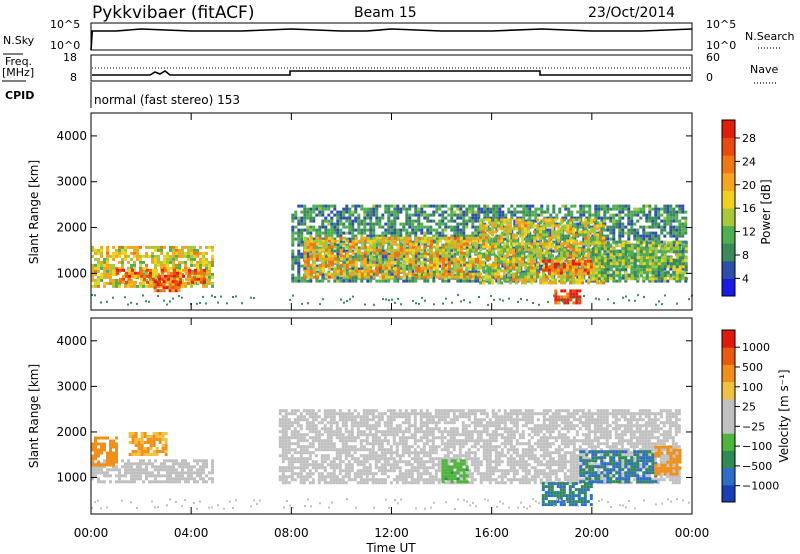 This screenshot has height=554, width=800. What do you see at coordinates (728, 269) in the screenshot?
I see `power-colorbar-swatch` at bounding box center [728, 269].